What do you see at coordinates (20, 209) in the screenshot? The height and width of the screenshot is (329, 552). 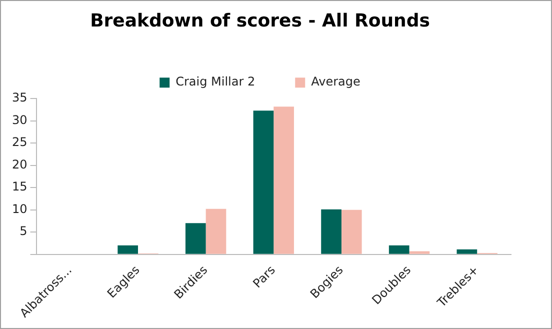 I see `y-tick-label: 10` at bounding box center [20, 209].